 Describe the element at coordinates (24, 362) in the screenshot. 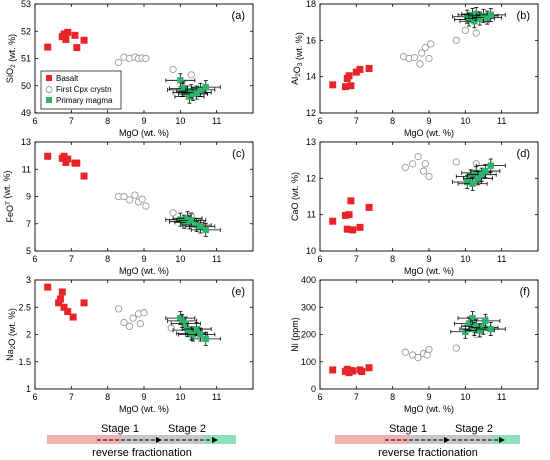

I see `y-tick-label: 1.5` at that location.